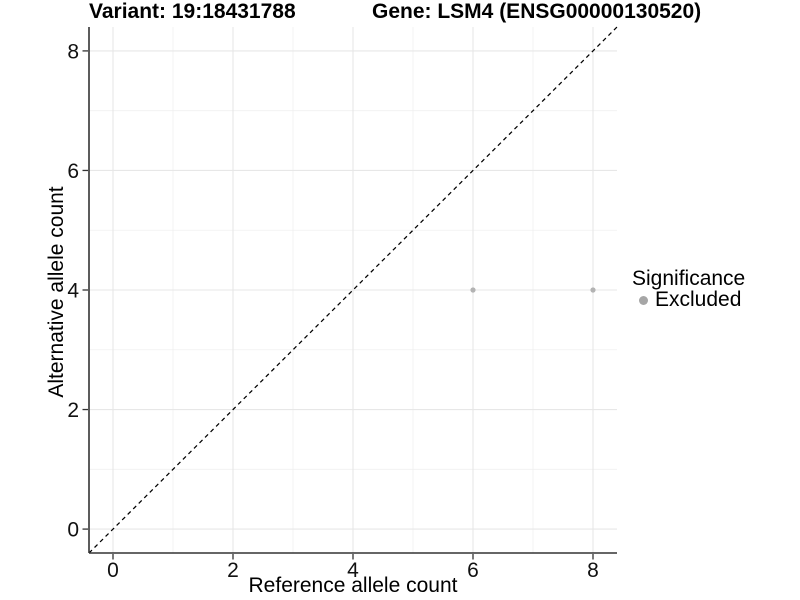  I want to click on y-tick-label: 2, so click(73, 410).